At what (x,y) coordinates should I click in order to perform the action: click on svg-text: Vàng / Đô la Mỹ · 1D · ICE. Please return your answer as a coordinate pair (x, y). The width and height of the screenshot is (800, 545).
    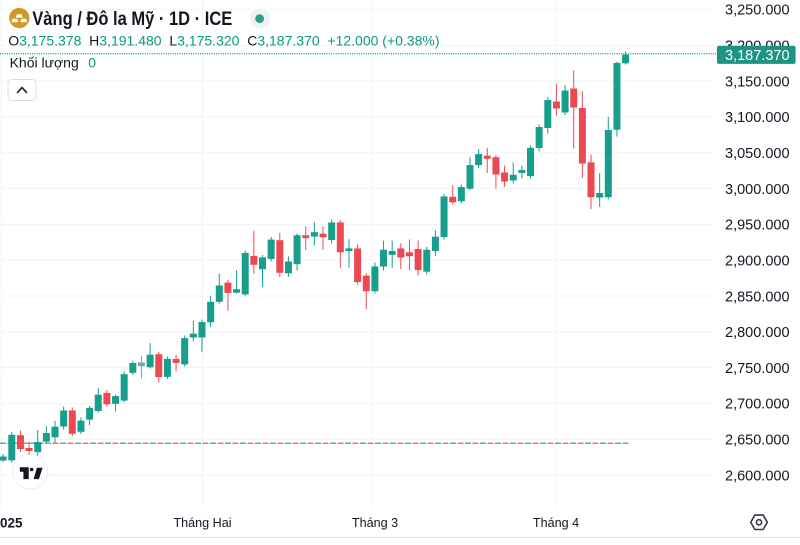
    Looking at the image, I should click on (132, 19).